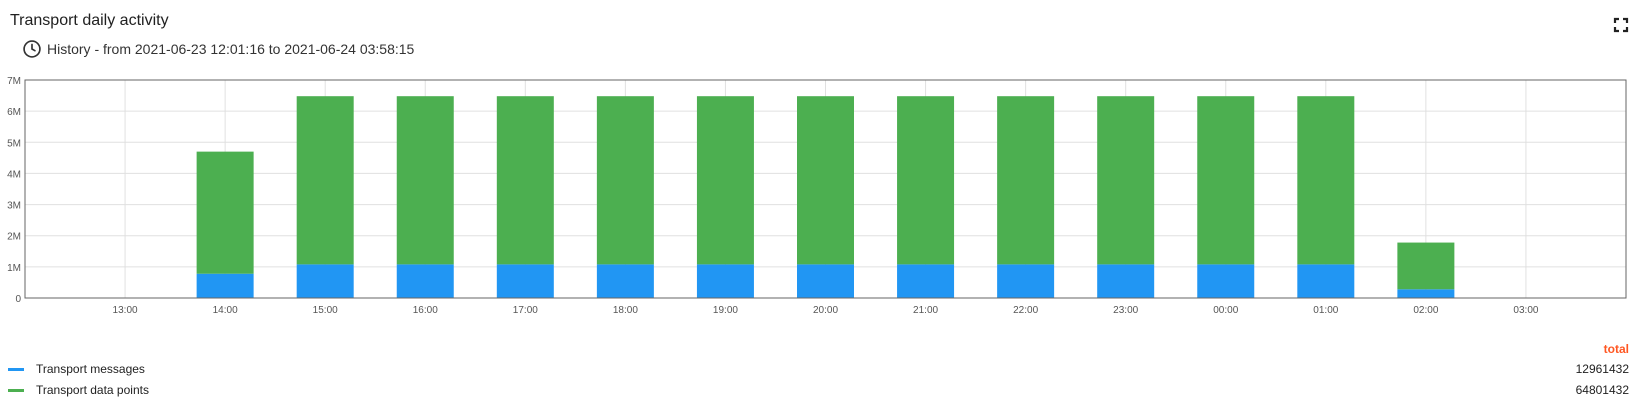  Describe the element at coordinates (14, 112) in the screenshot. I see `y-tick-label: 6M` at that location.